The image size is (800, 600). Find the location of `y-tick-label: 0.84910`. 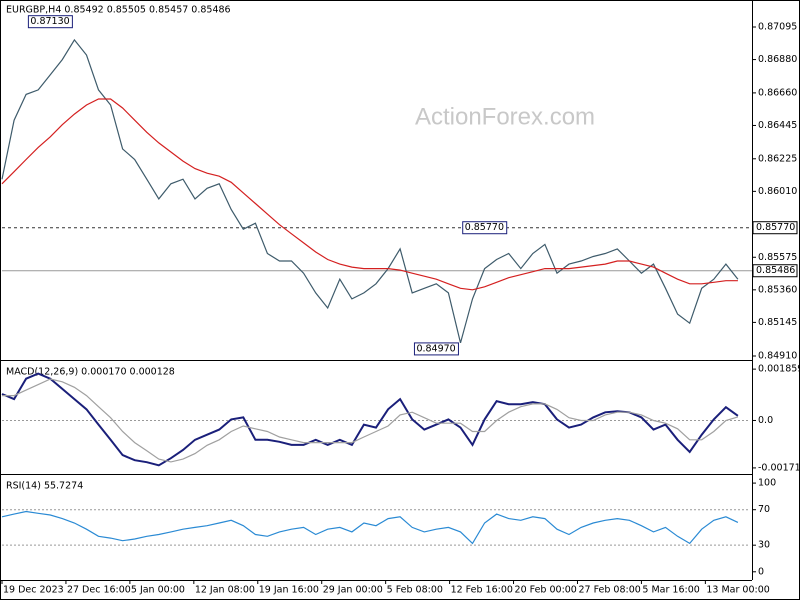

y-tick-label: 0.84910 is located at coordinates (777, 356).